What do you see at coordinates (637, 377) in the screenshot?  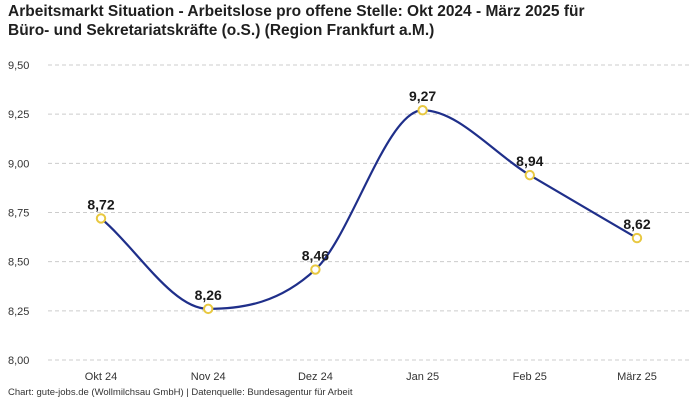 I see `x-tick-label: März 25` at bounding box center [637, 377].